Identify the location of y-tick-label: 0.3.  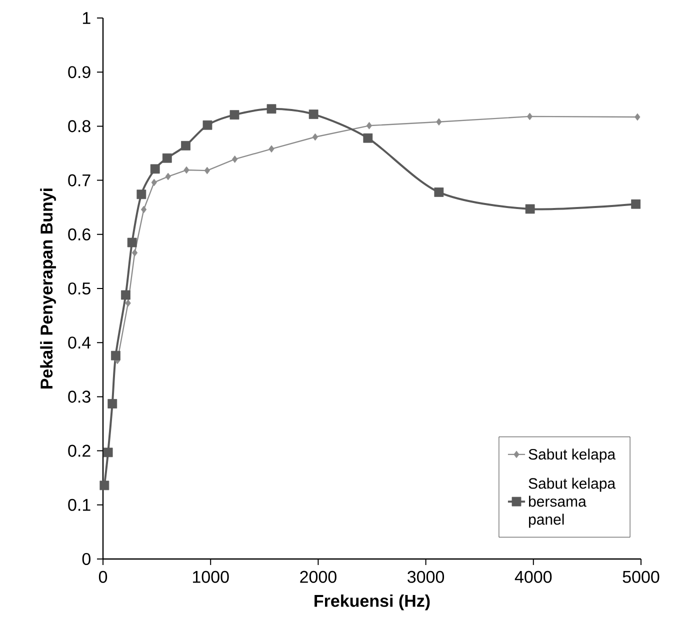
(79, 396).